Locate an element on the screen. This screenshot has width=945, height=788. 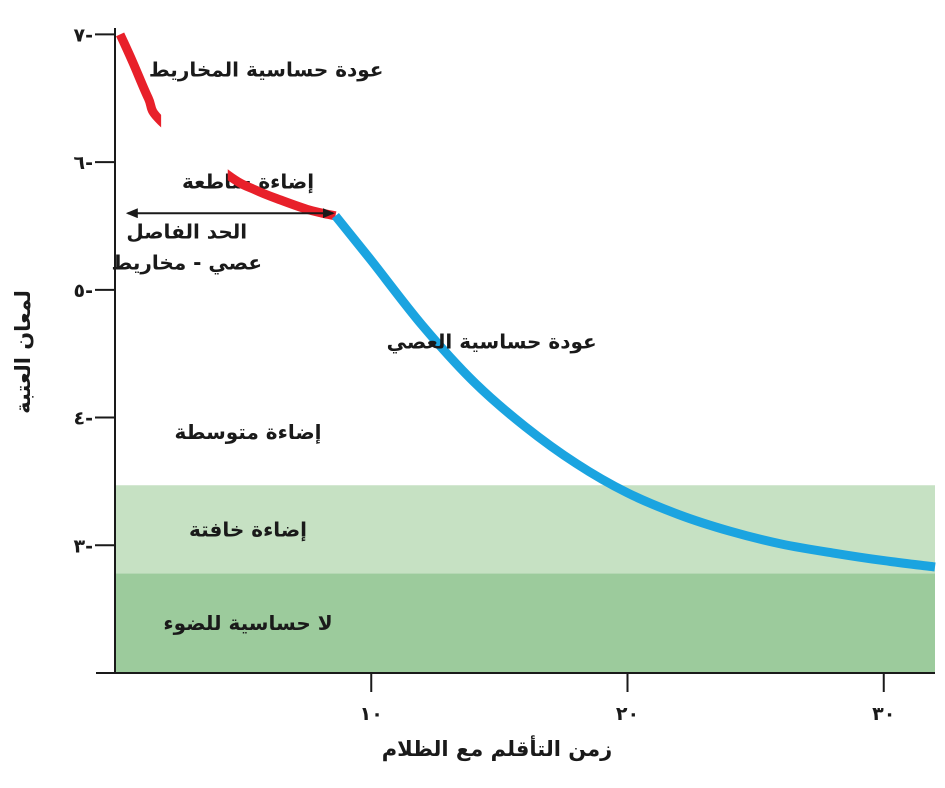
band-label-0: لا حساسية للضوء is located at coordinates (247, 623).